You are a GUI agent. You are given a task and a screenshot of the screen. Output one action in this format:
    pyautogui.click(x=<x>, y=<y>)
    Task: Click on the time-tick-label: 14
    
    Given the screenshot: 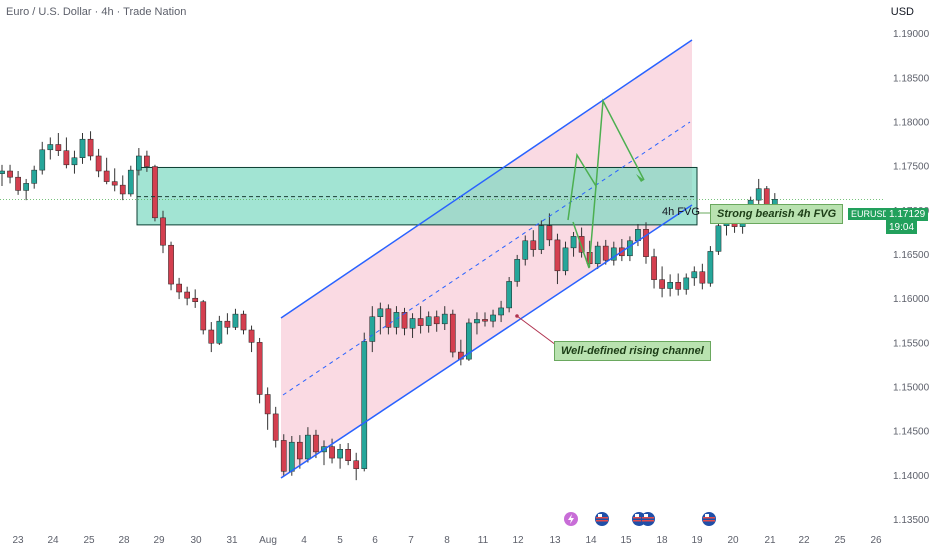 What is the action you would take?
    pyautogui.click(x=591, y=540)
    